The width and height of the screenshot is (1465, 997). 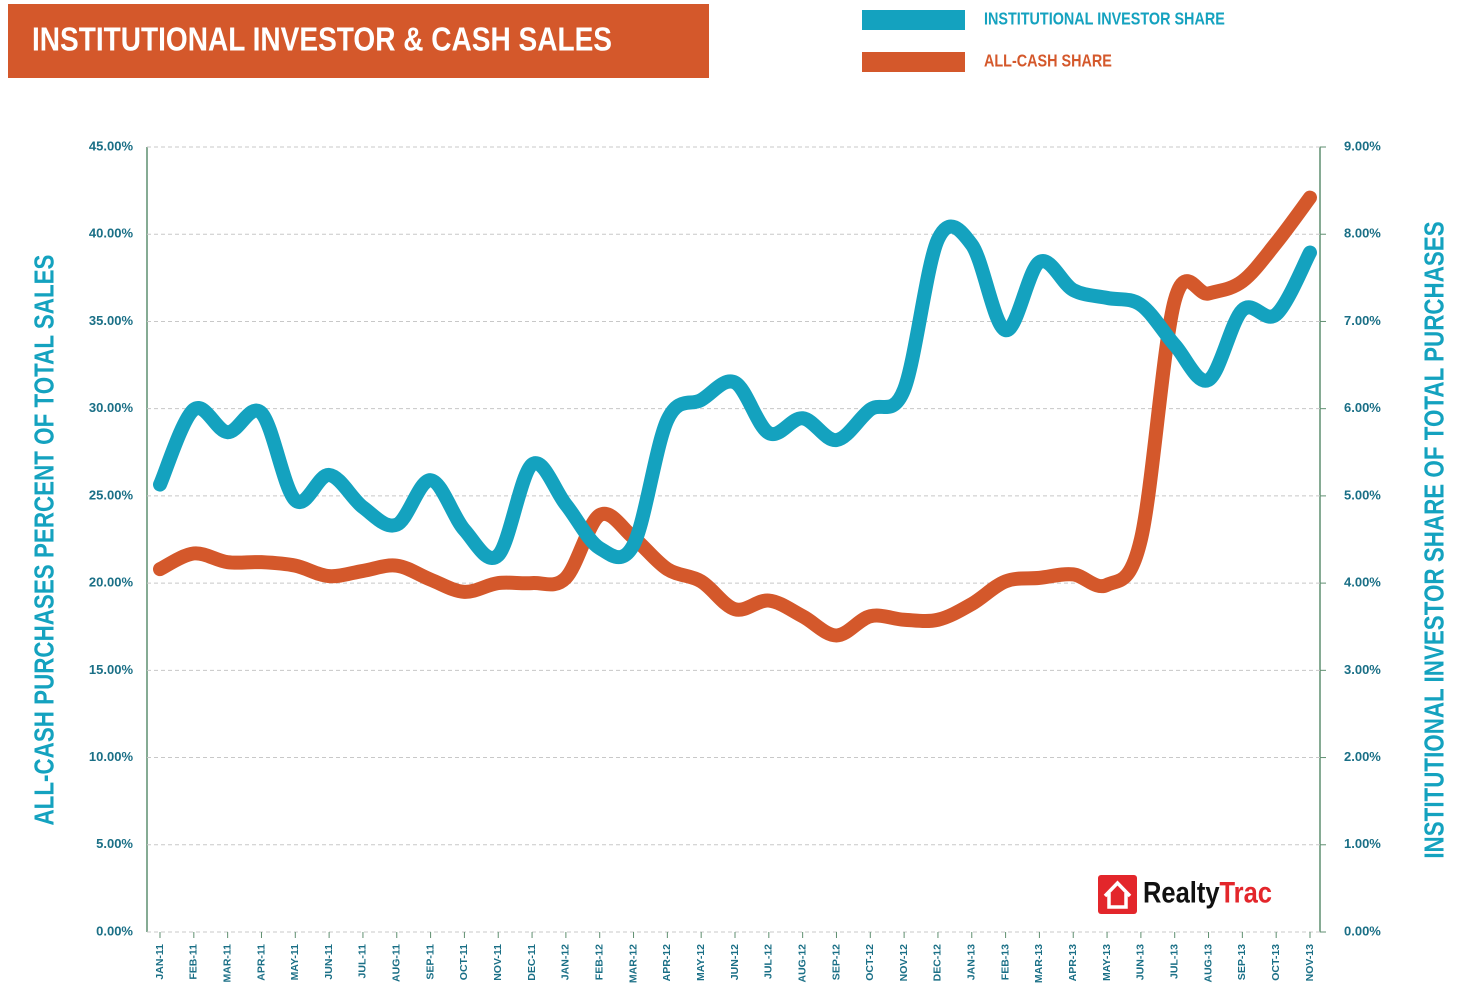 What do you see at coordinates (227, 963) in the screenshot?
I see `x-tick-label: MAR-11` at bounding box center [227, 963].